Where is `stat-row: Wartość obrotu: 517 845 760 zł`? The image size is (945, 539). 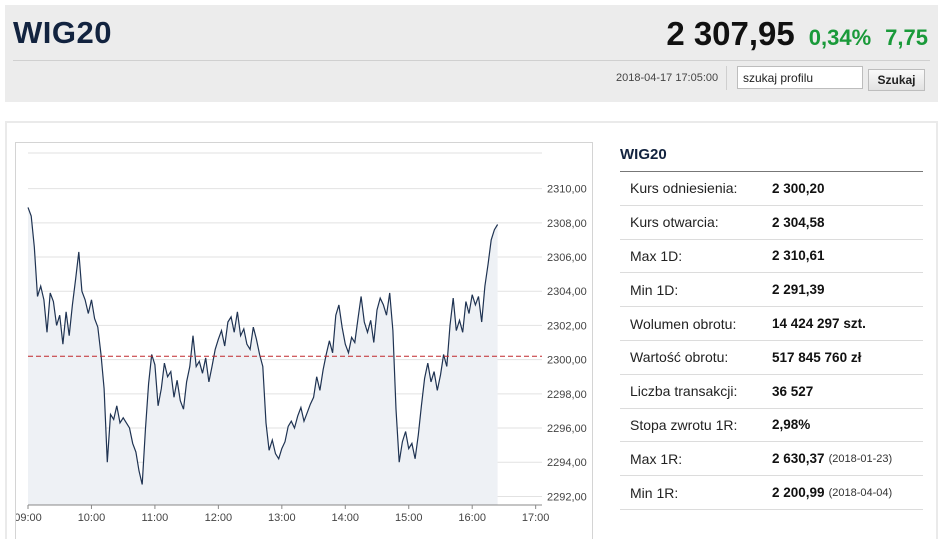
stat-row: Wartość obrotu: 517 845 760 zł is located at coordinates (771, 358).